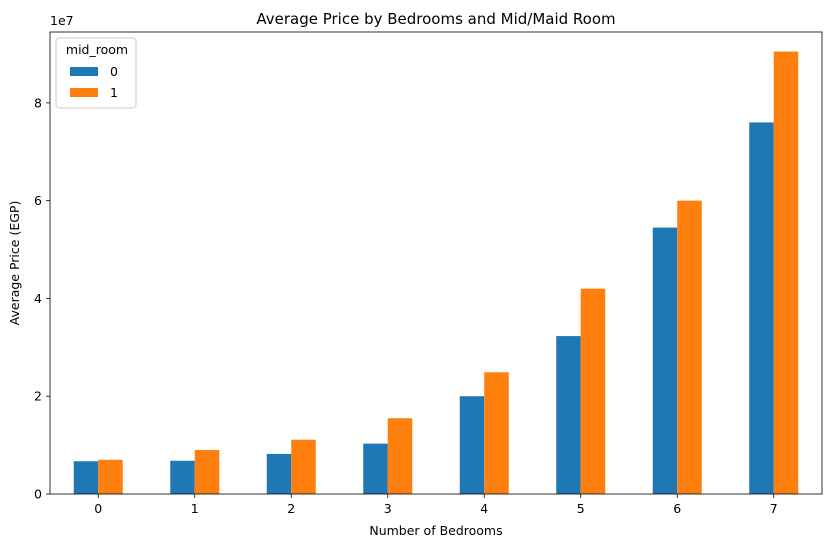  Describe the element at coordinates (14, 263) in the screenshot. I see `y-axis-label: Average Price (EGP)` at that location.